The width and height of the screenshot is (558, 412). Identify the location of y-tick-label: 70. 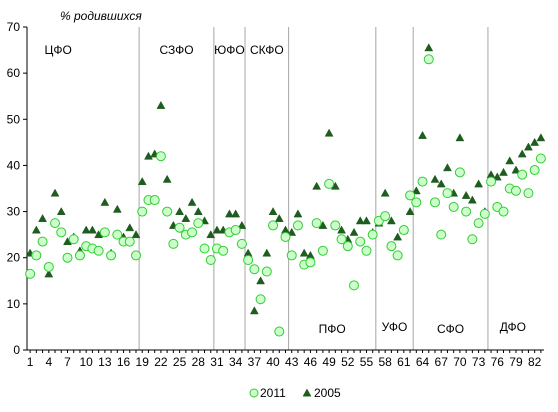
(14, 27).